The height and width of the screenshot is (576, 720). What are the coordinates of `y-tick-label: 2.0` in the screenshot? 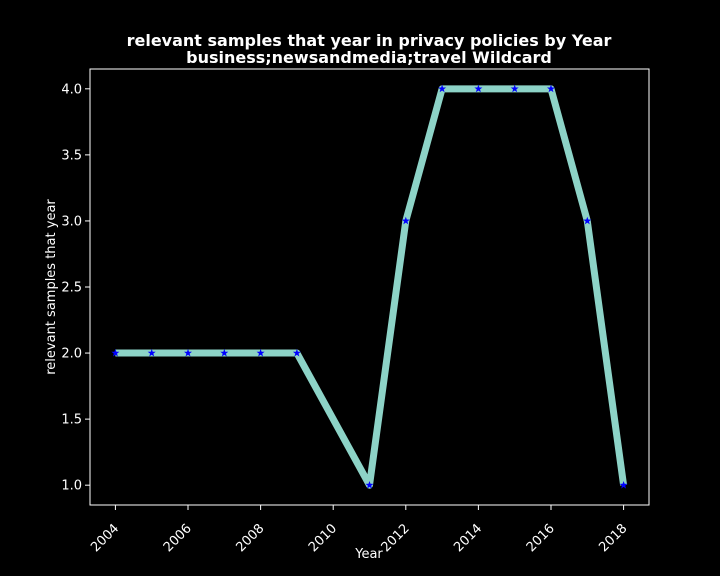 It's located at (71, 354).